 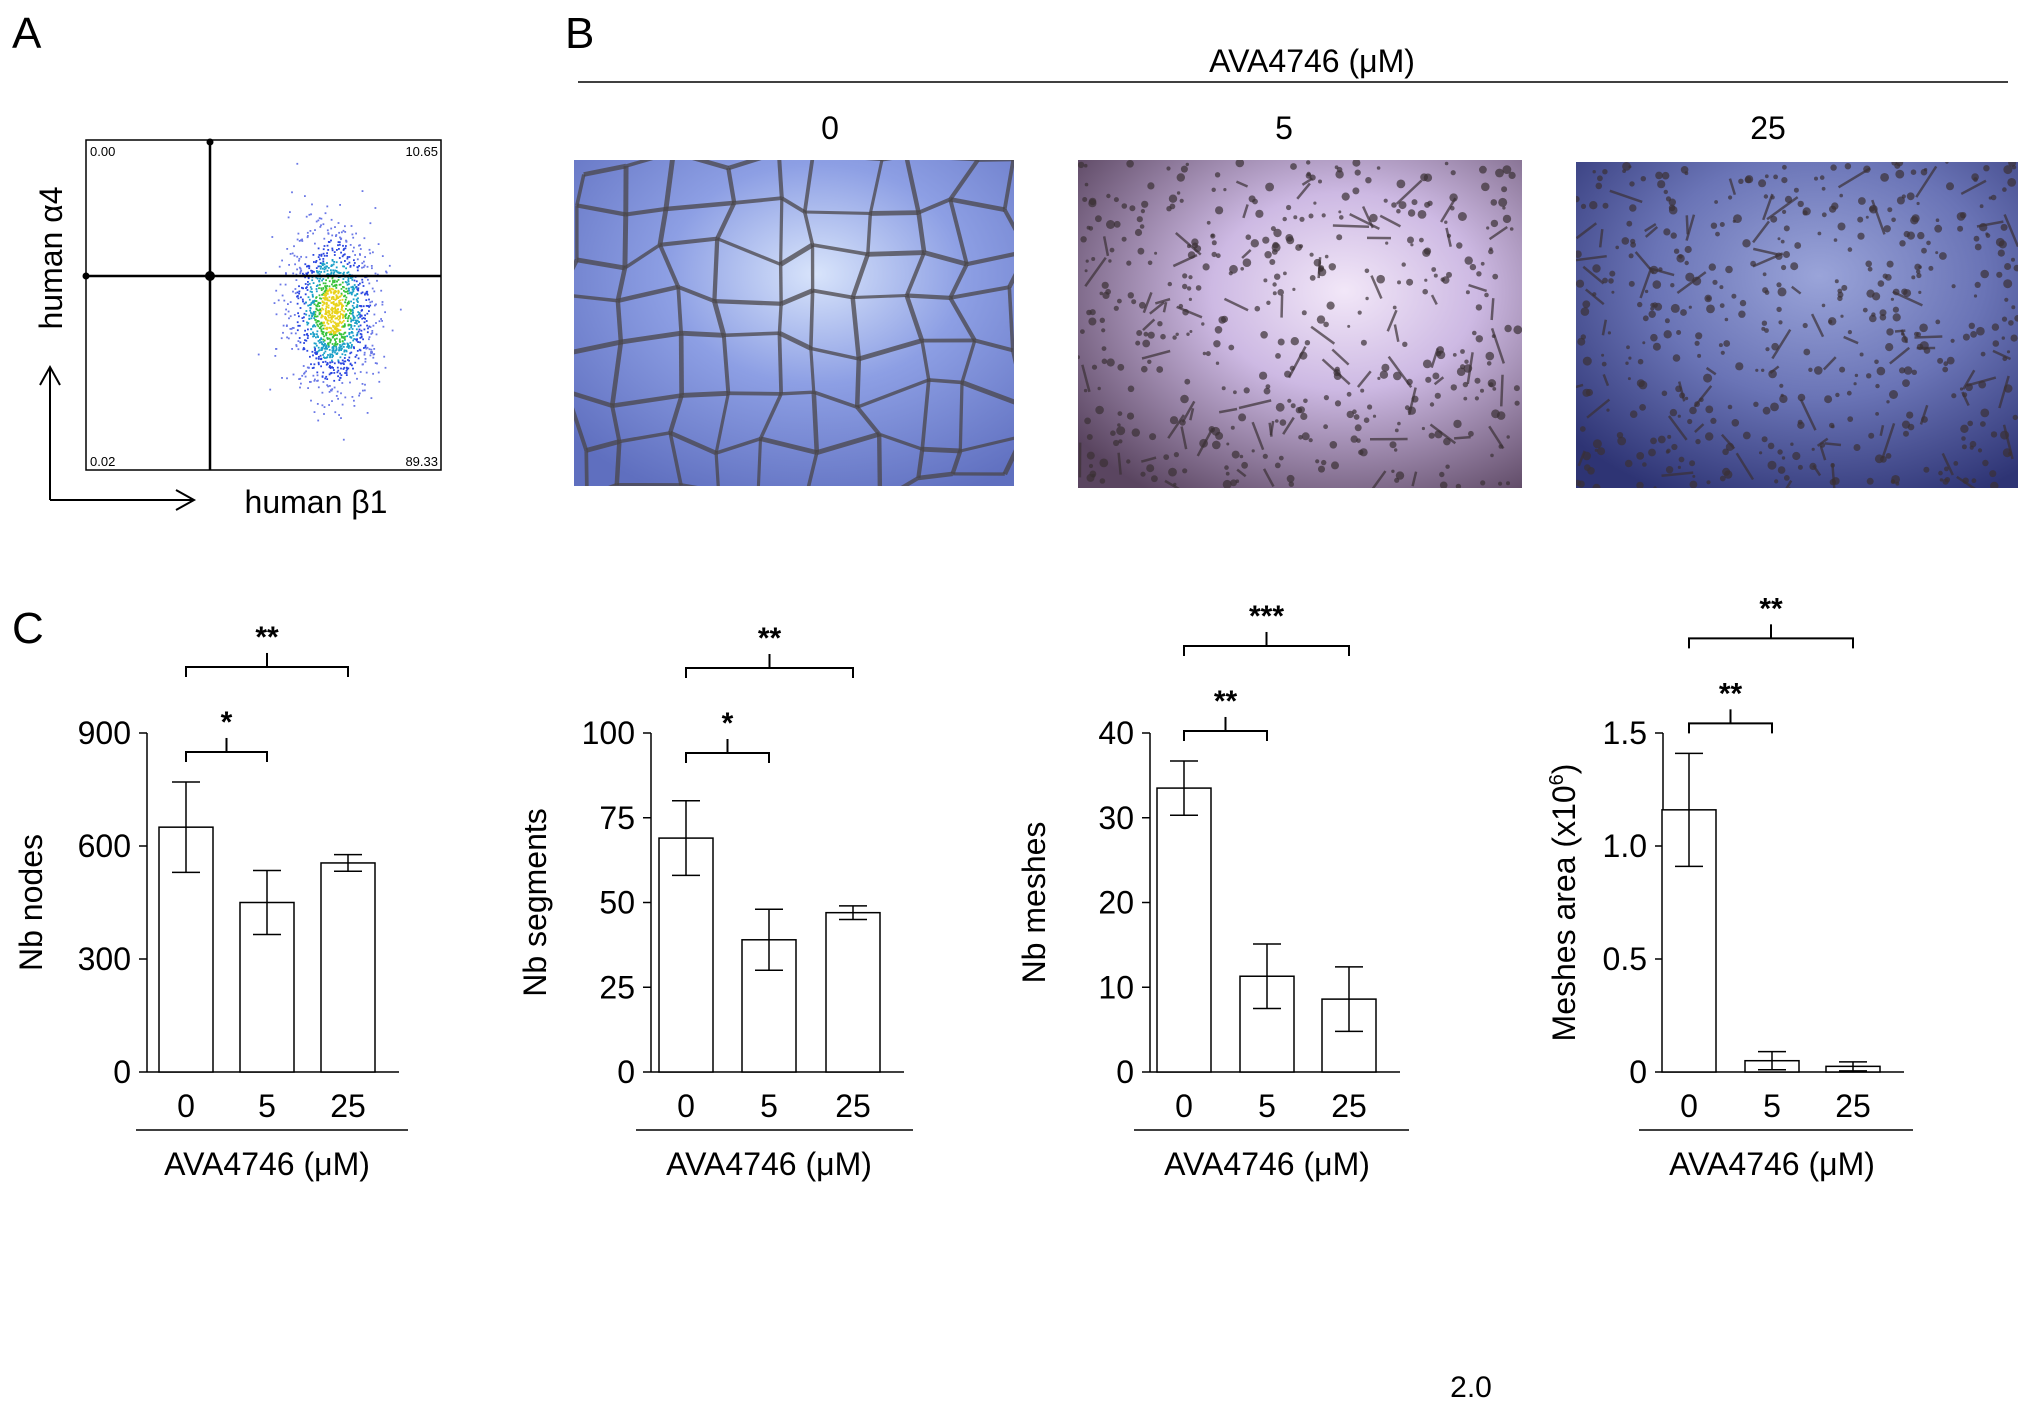 I want to click on micrograph-texture, so click(x=794, y=323).